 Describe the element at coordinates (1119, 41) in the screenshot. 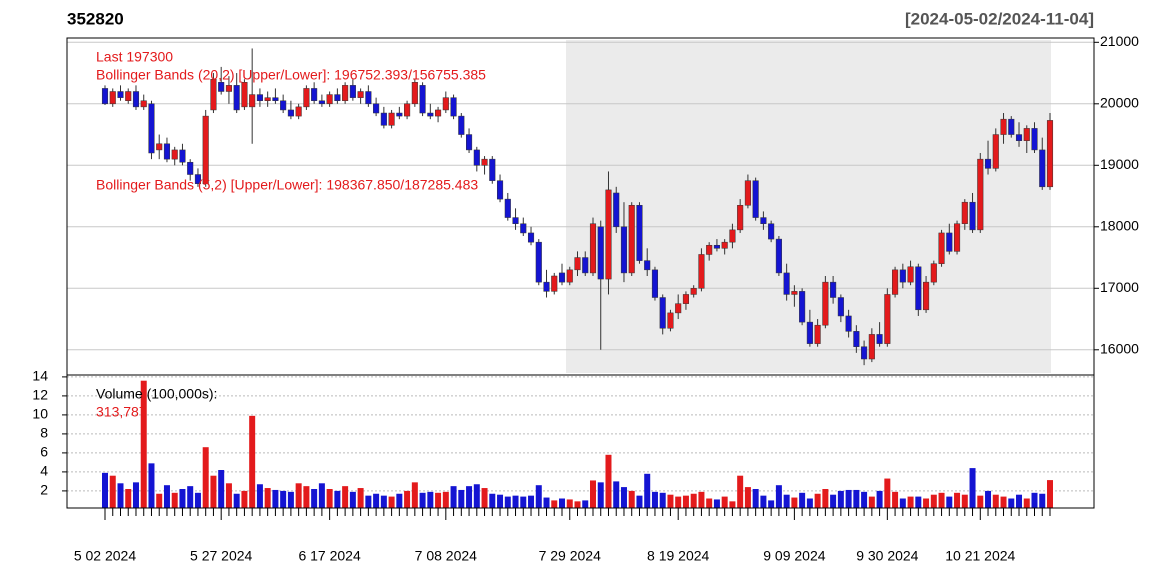

I see `y-tick-label: 21000` at that location.